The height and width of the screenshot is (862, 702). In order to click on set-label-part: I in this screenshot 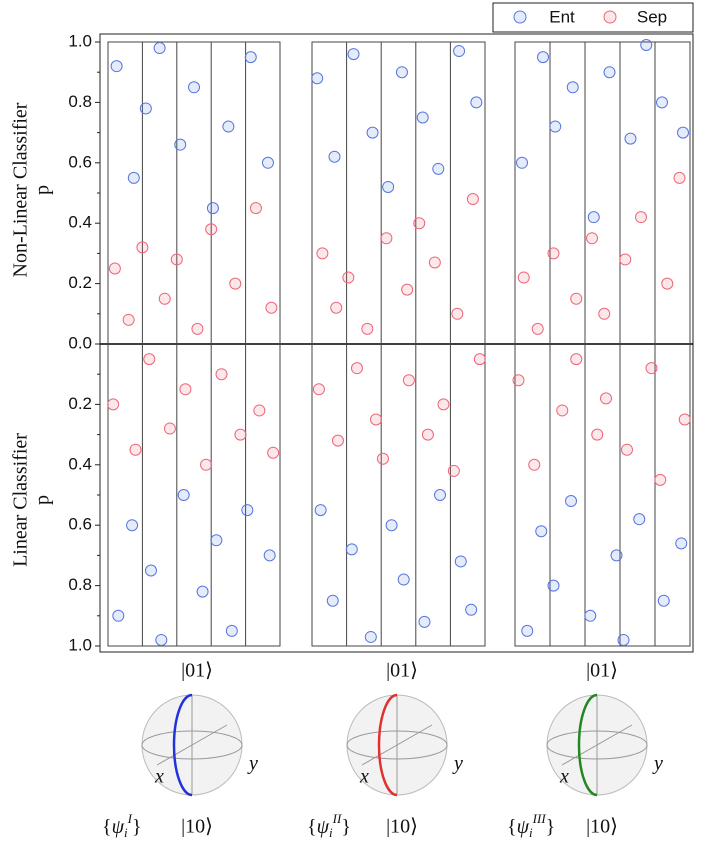, I will do `click(130, 818)`.